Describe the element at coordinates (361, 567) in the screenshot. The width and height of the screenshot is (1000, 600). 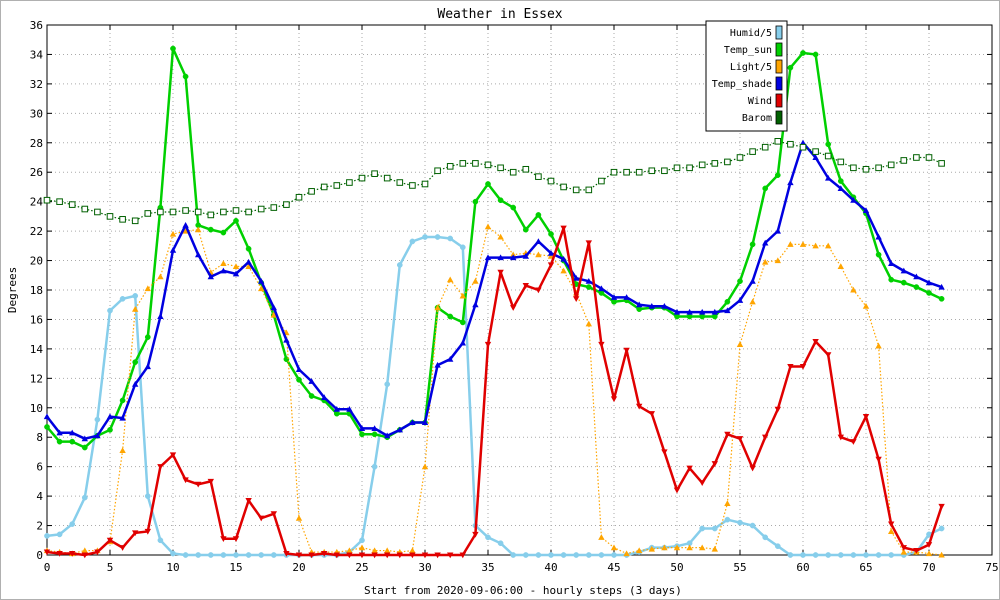
I see `x-tick-label: 25` at that location.